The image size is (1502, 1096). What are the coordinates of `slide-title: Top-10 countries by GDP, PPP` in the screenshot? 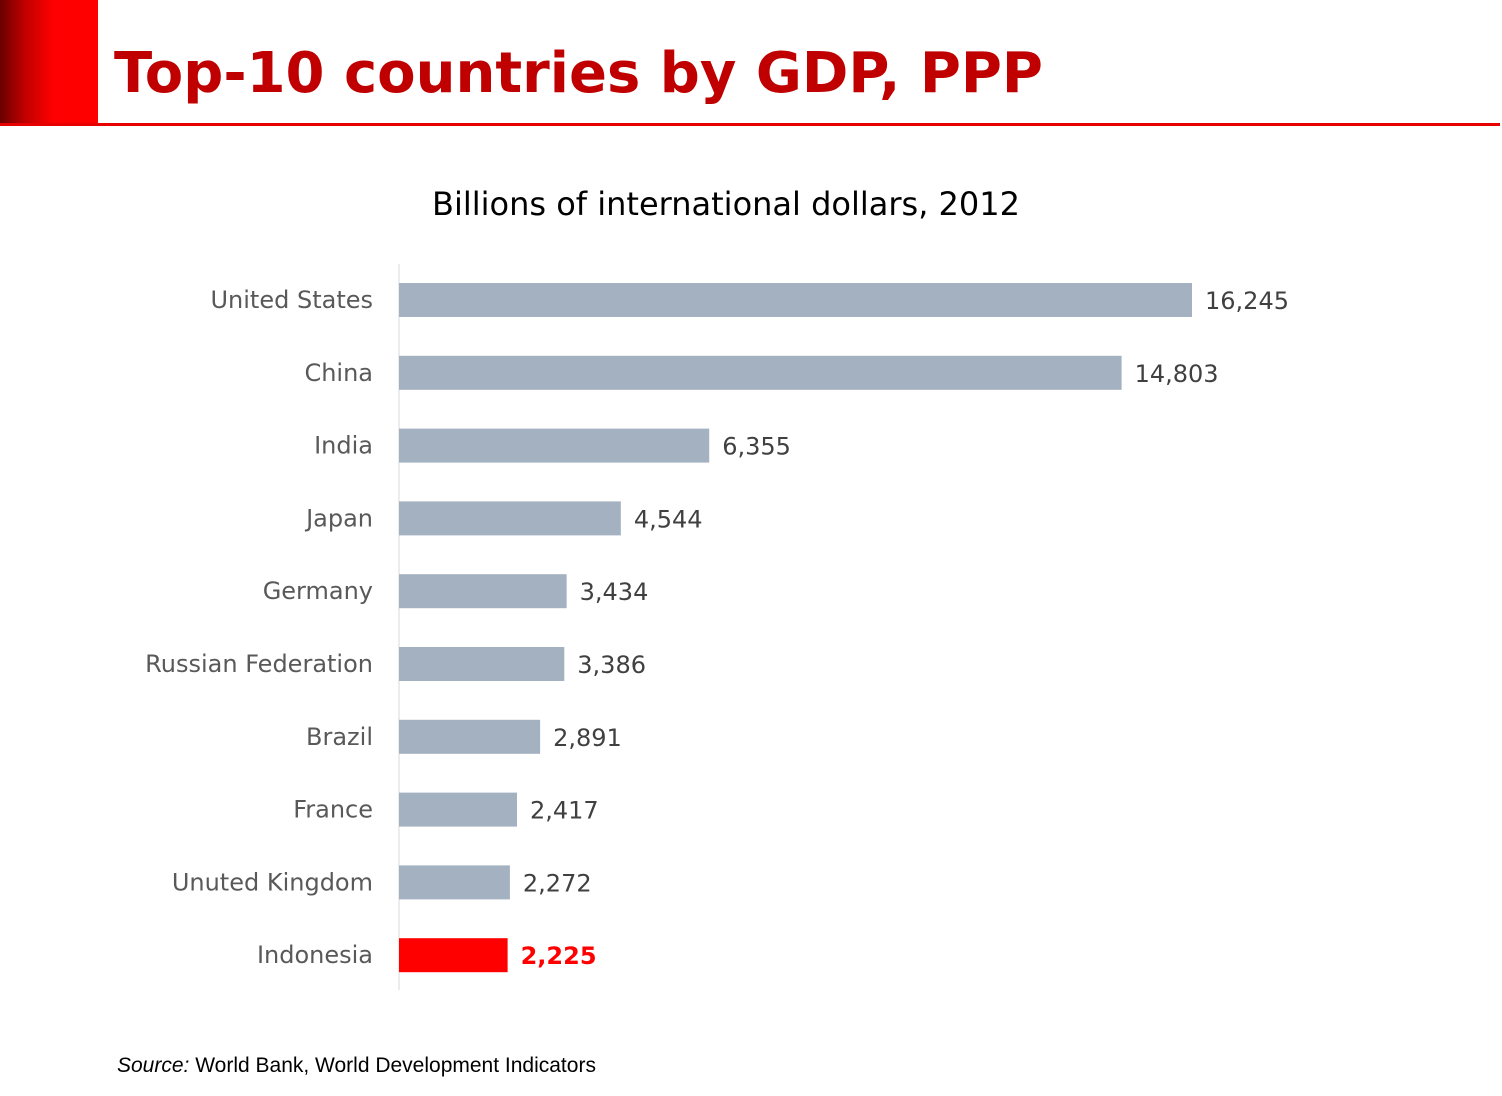 It's located at (578, 73).